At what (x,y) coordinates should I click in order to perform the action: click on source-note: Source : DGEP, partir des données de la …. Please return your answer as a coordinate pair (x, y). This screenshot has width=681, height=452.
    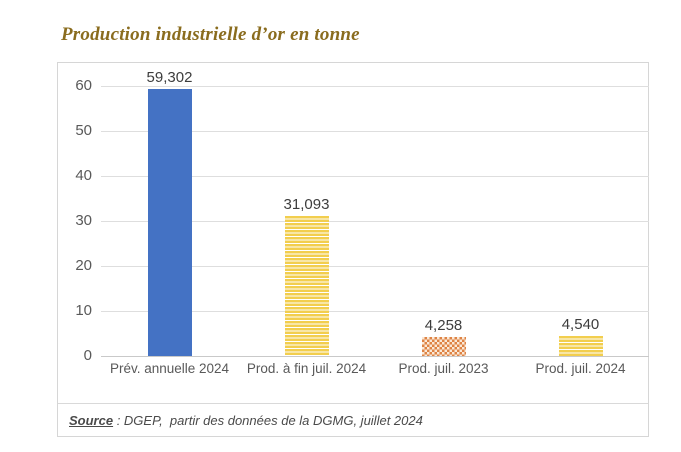
    Looking at the image, I should click on (353, 415).